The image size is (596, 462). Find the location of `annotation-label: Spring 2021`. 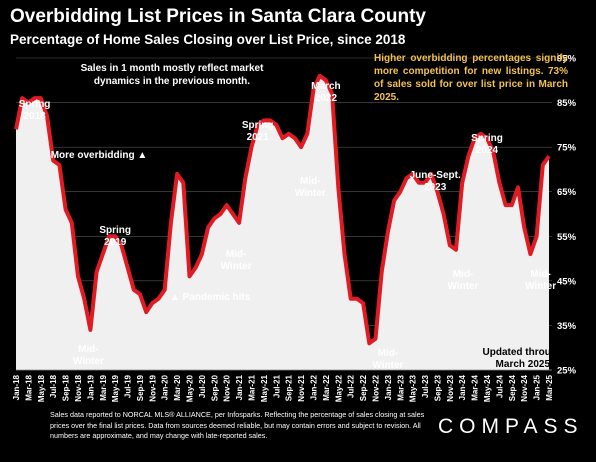

annotation-label: Spring 2021 is located at coordinates (258, 131).